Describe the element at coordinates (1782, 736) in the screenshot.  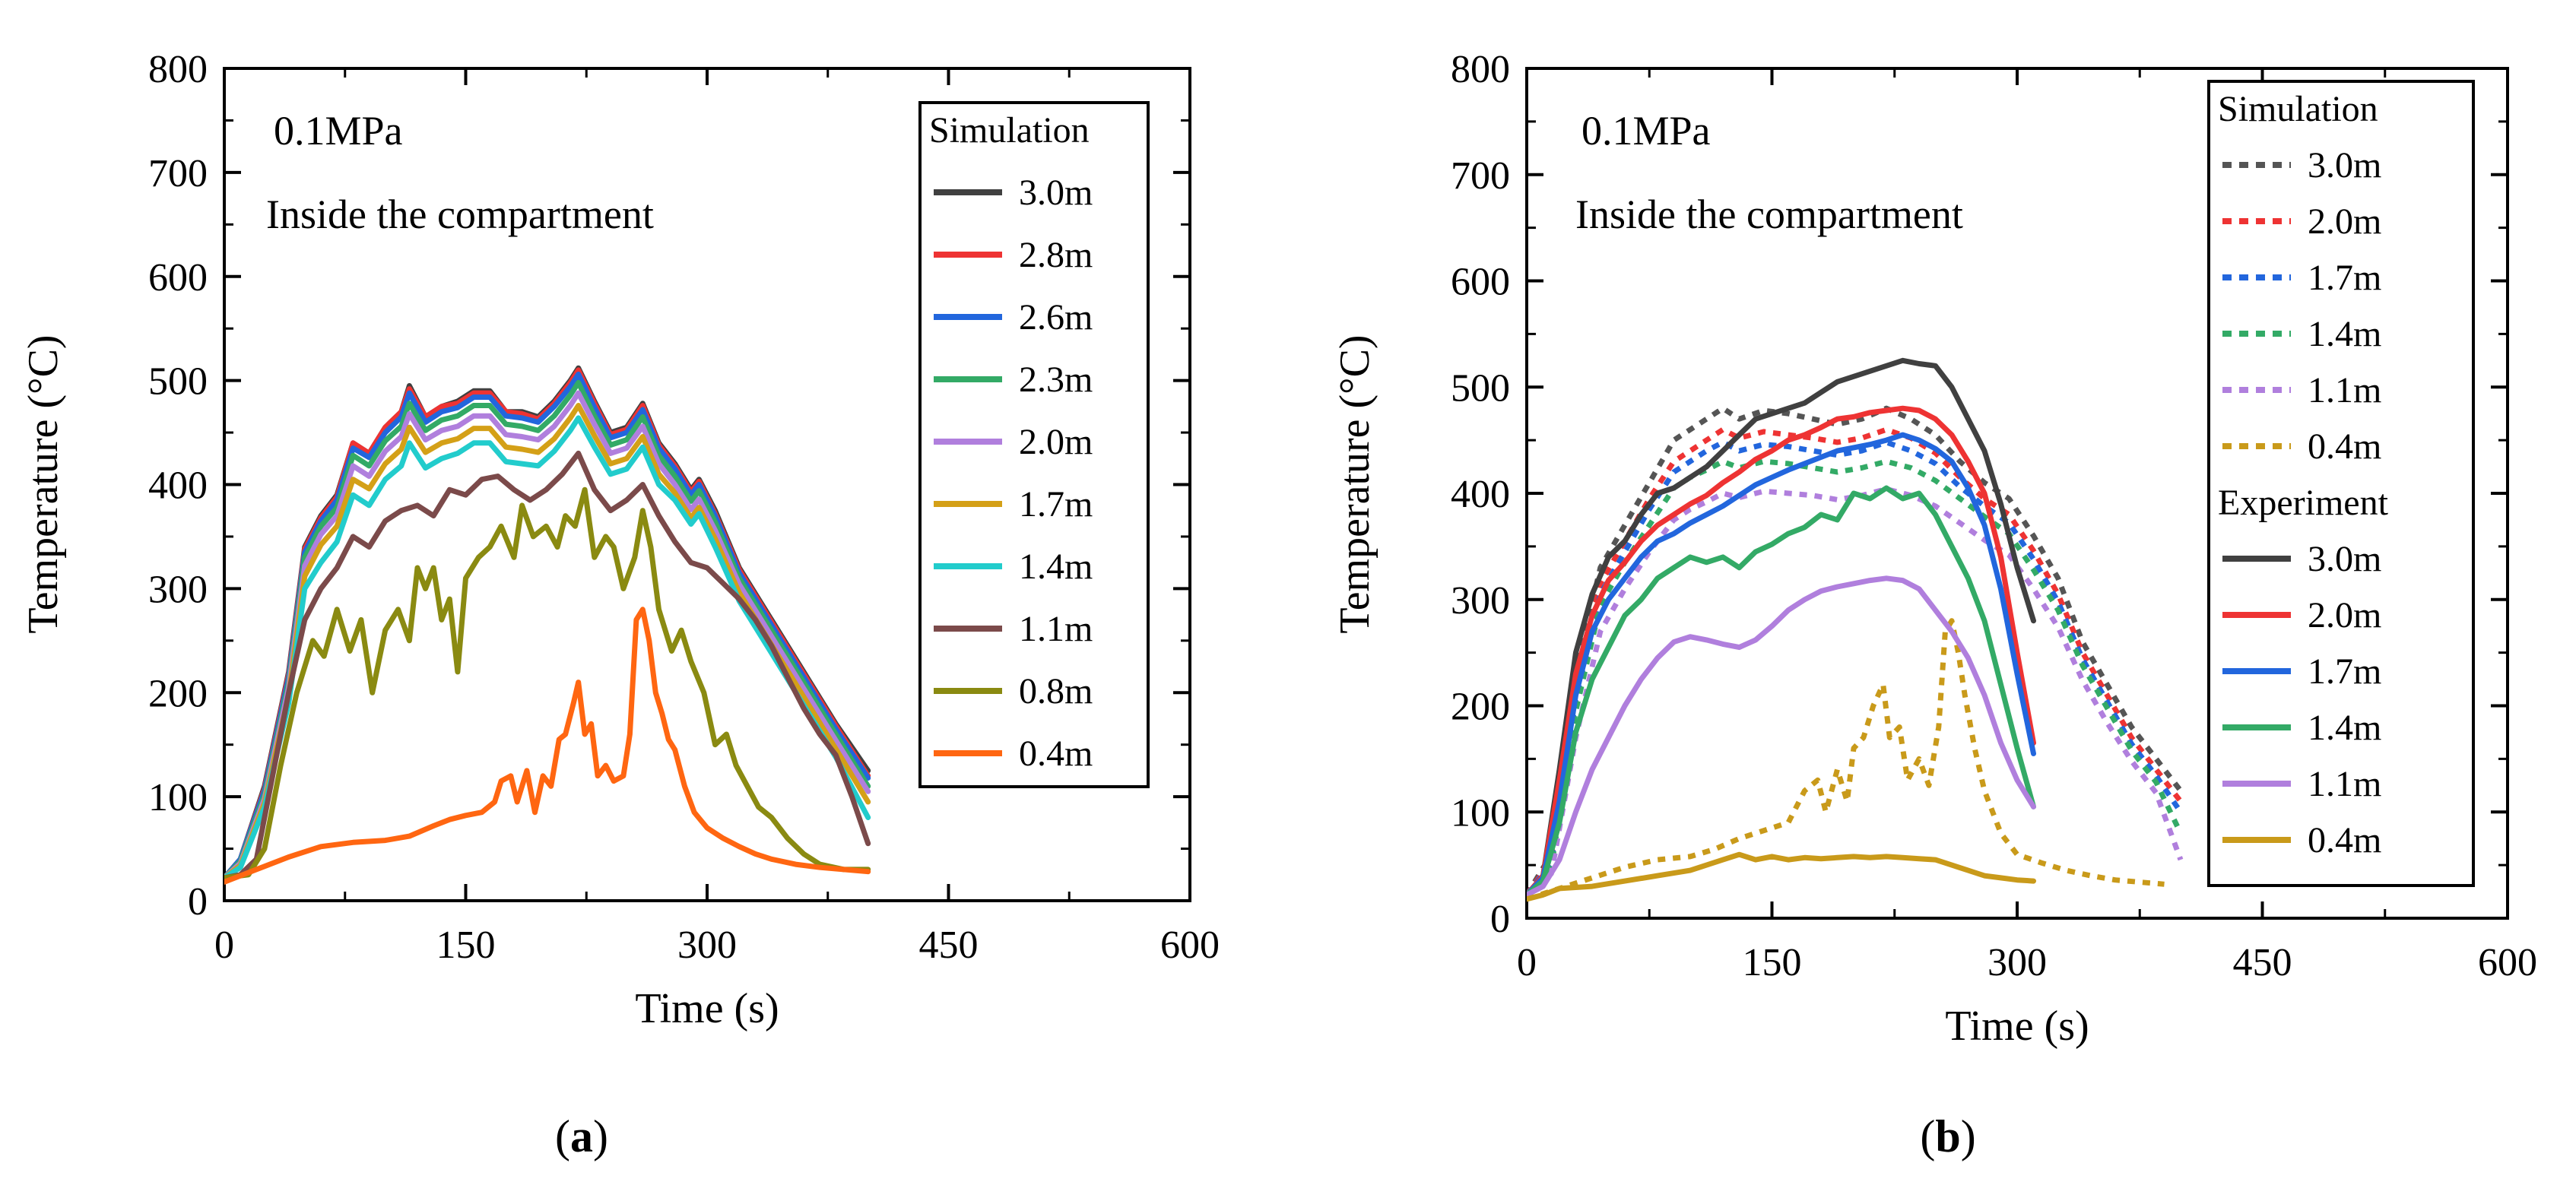
I see `series-line-experiment-1.1m` at that location.